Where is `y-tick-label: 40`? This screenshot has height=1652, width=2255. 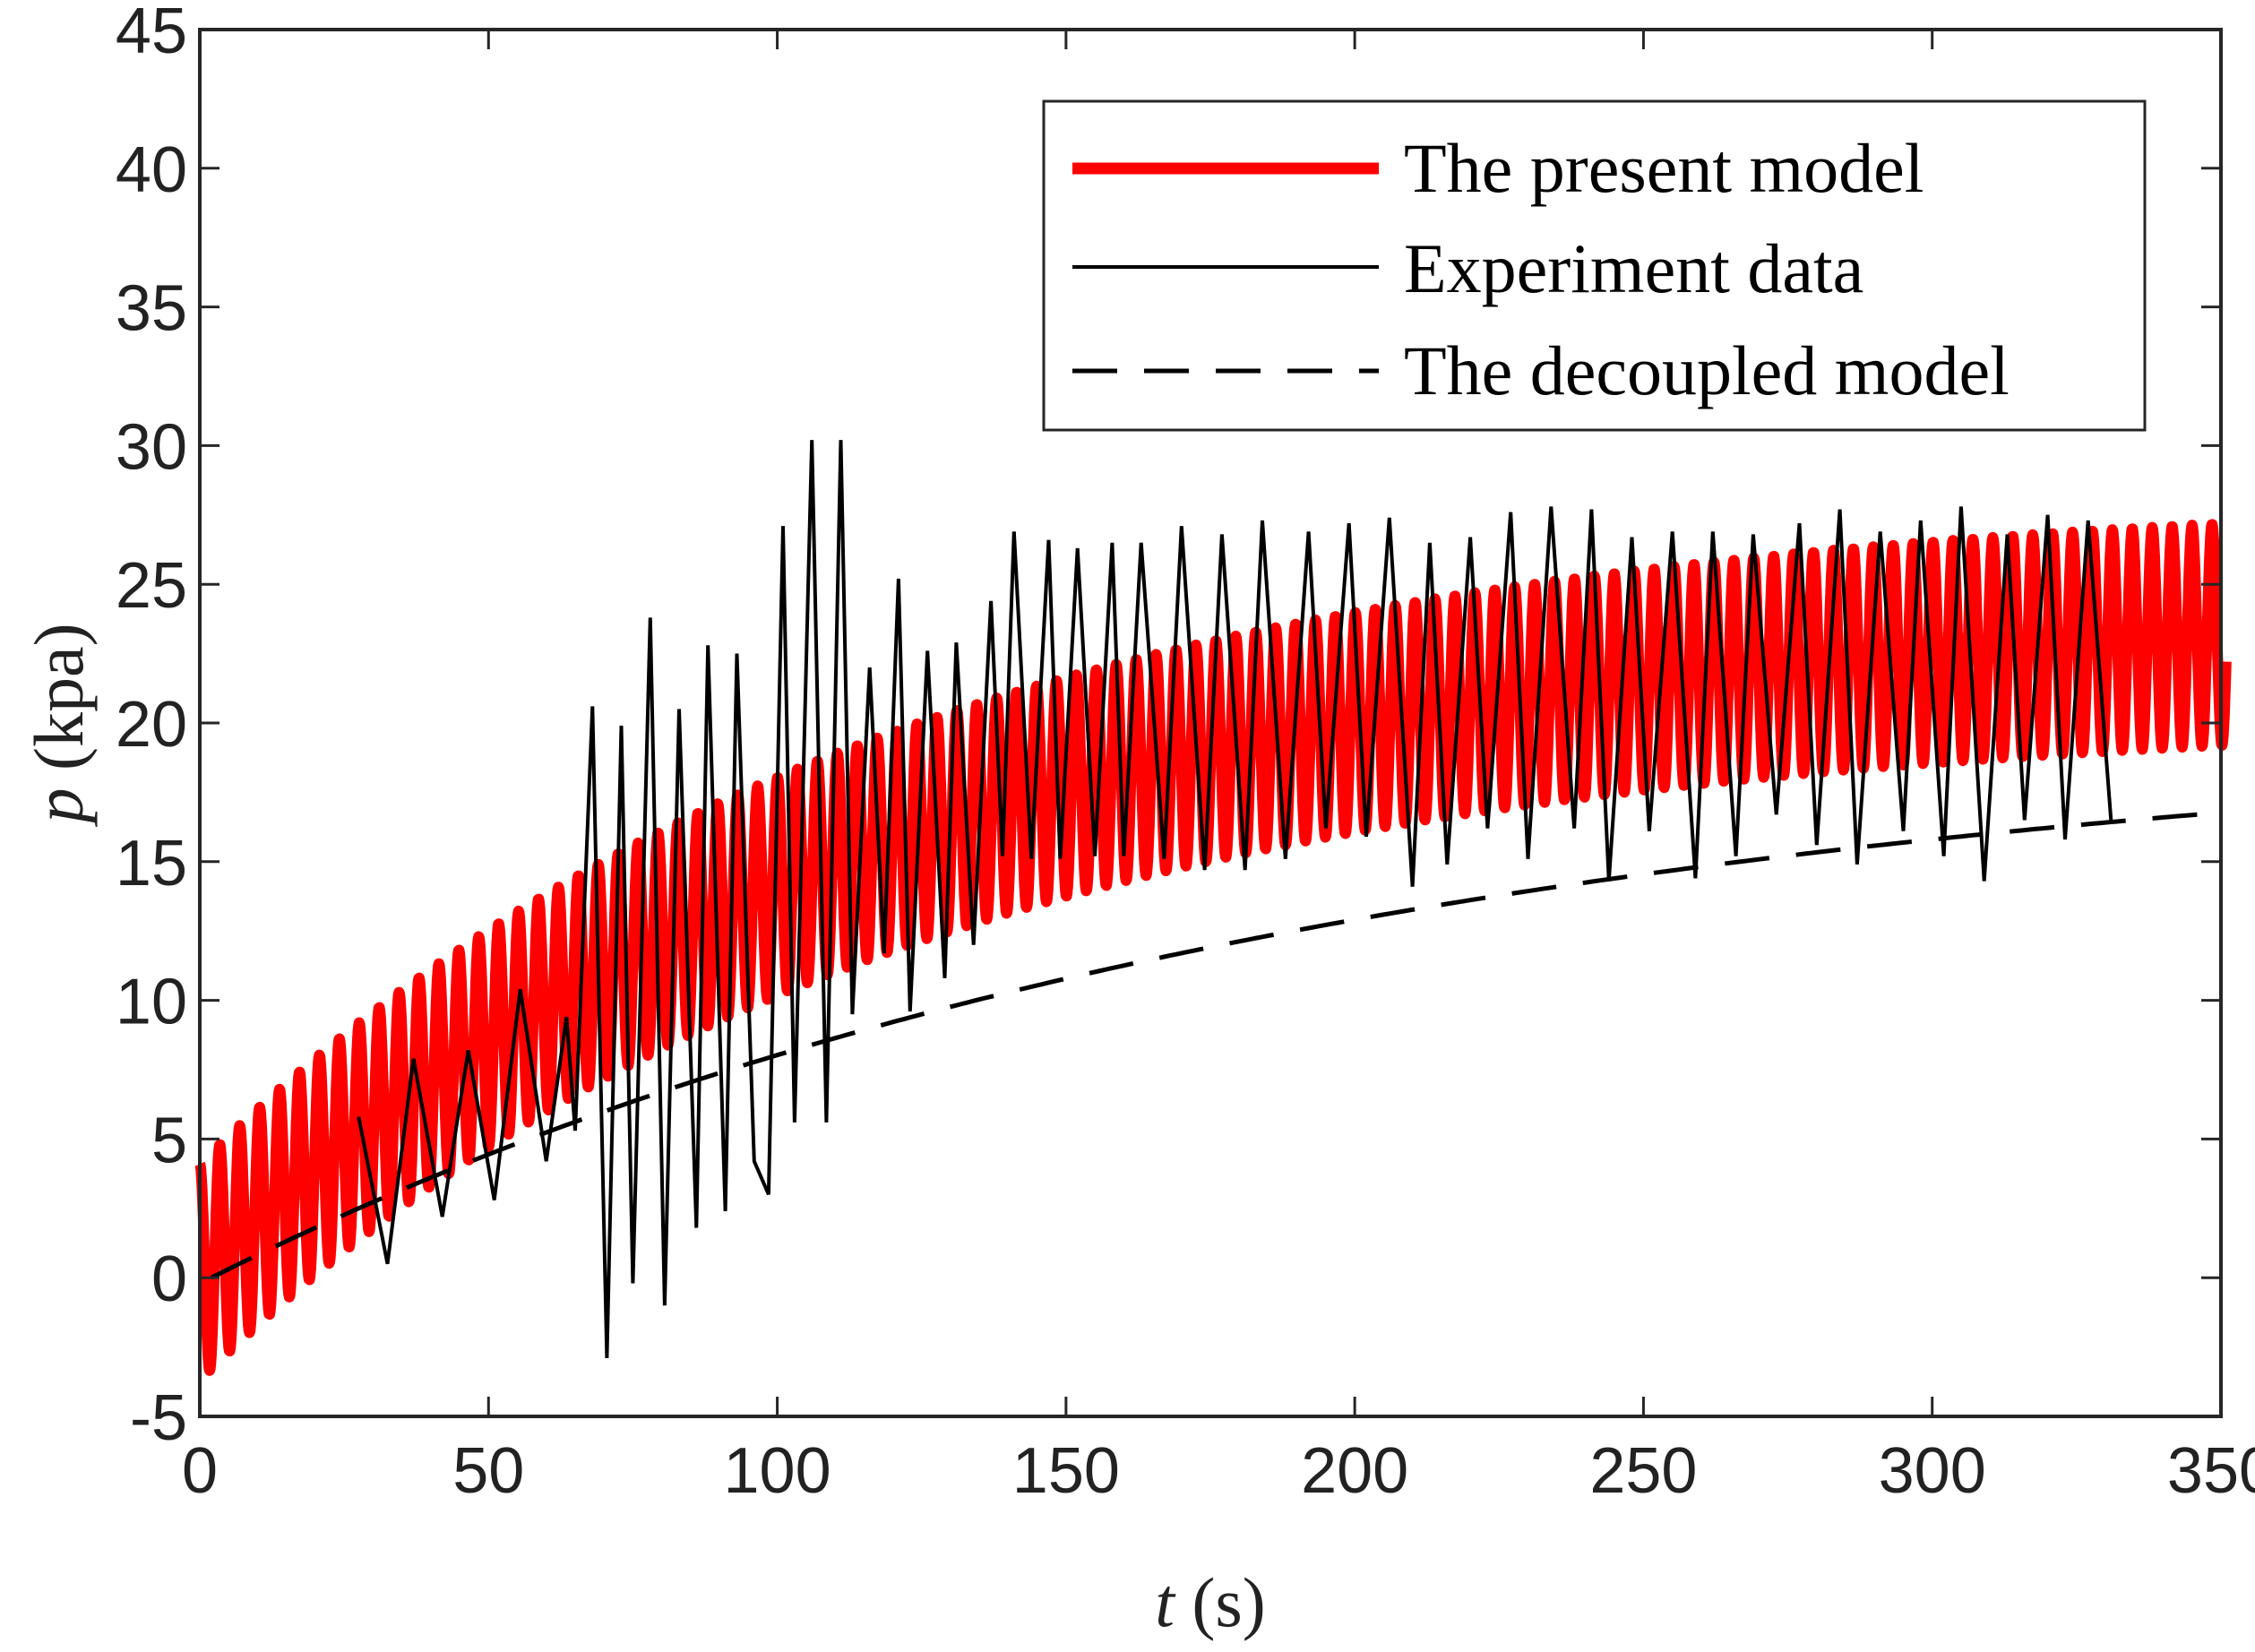
y-tick-label: 40 is located at coordinates (151, 170).